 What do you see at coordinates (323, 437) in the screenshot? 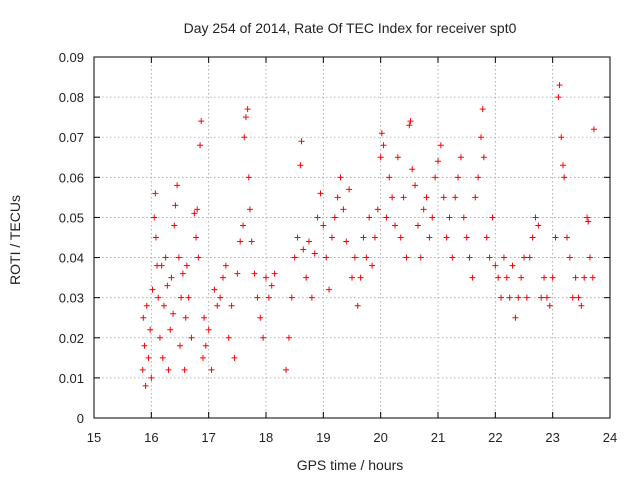
I see `x-tick-label: 19` at bounding box center [323, 437].